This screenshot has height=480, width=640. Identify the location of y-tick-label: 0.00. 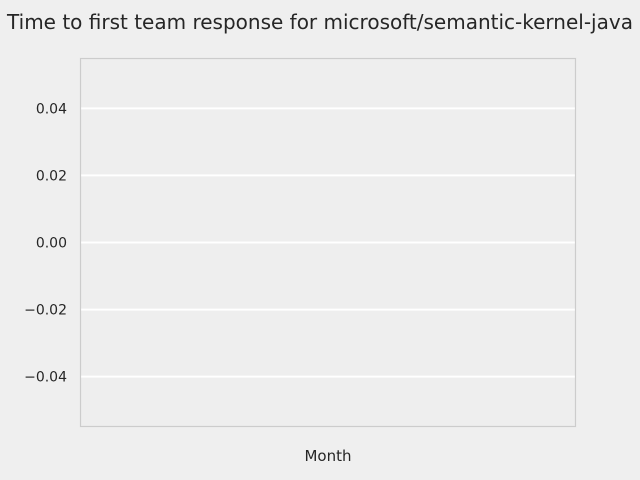
(51, 244).